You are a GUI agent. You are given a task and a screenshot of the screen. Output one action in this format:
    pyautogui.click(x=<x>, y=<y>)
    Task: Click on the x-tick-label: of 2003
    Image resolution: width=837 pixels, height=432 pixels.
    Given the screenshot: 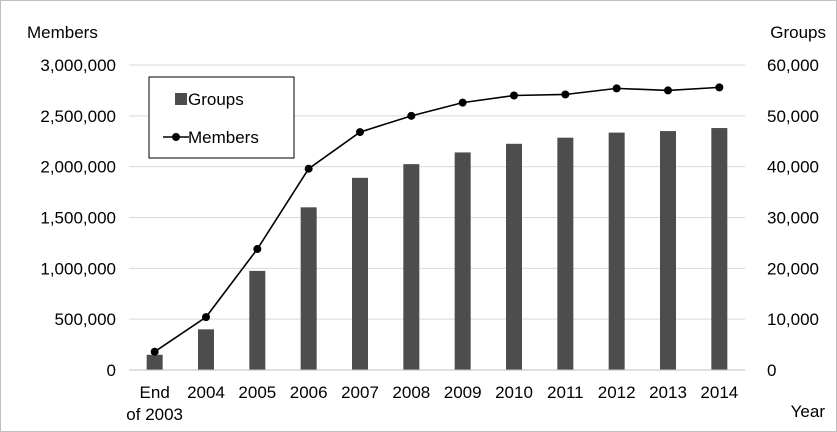 What is the action you would take?
    pyautogui.click(x=154, y=414)
    